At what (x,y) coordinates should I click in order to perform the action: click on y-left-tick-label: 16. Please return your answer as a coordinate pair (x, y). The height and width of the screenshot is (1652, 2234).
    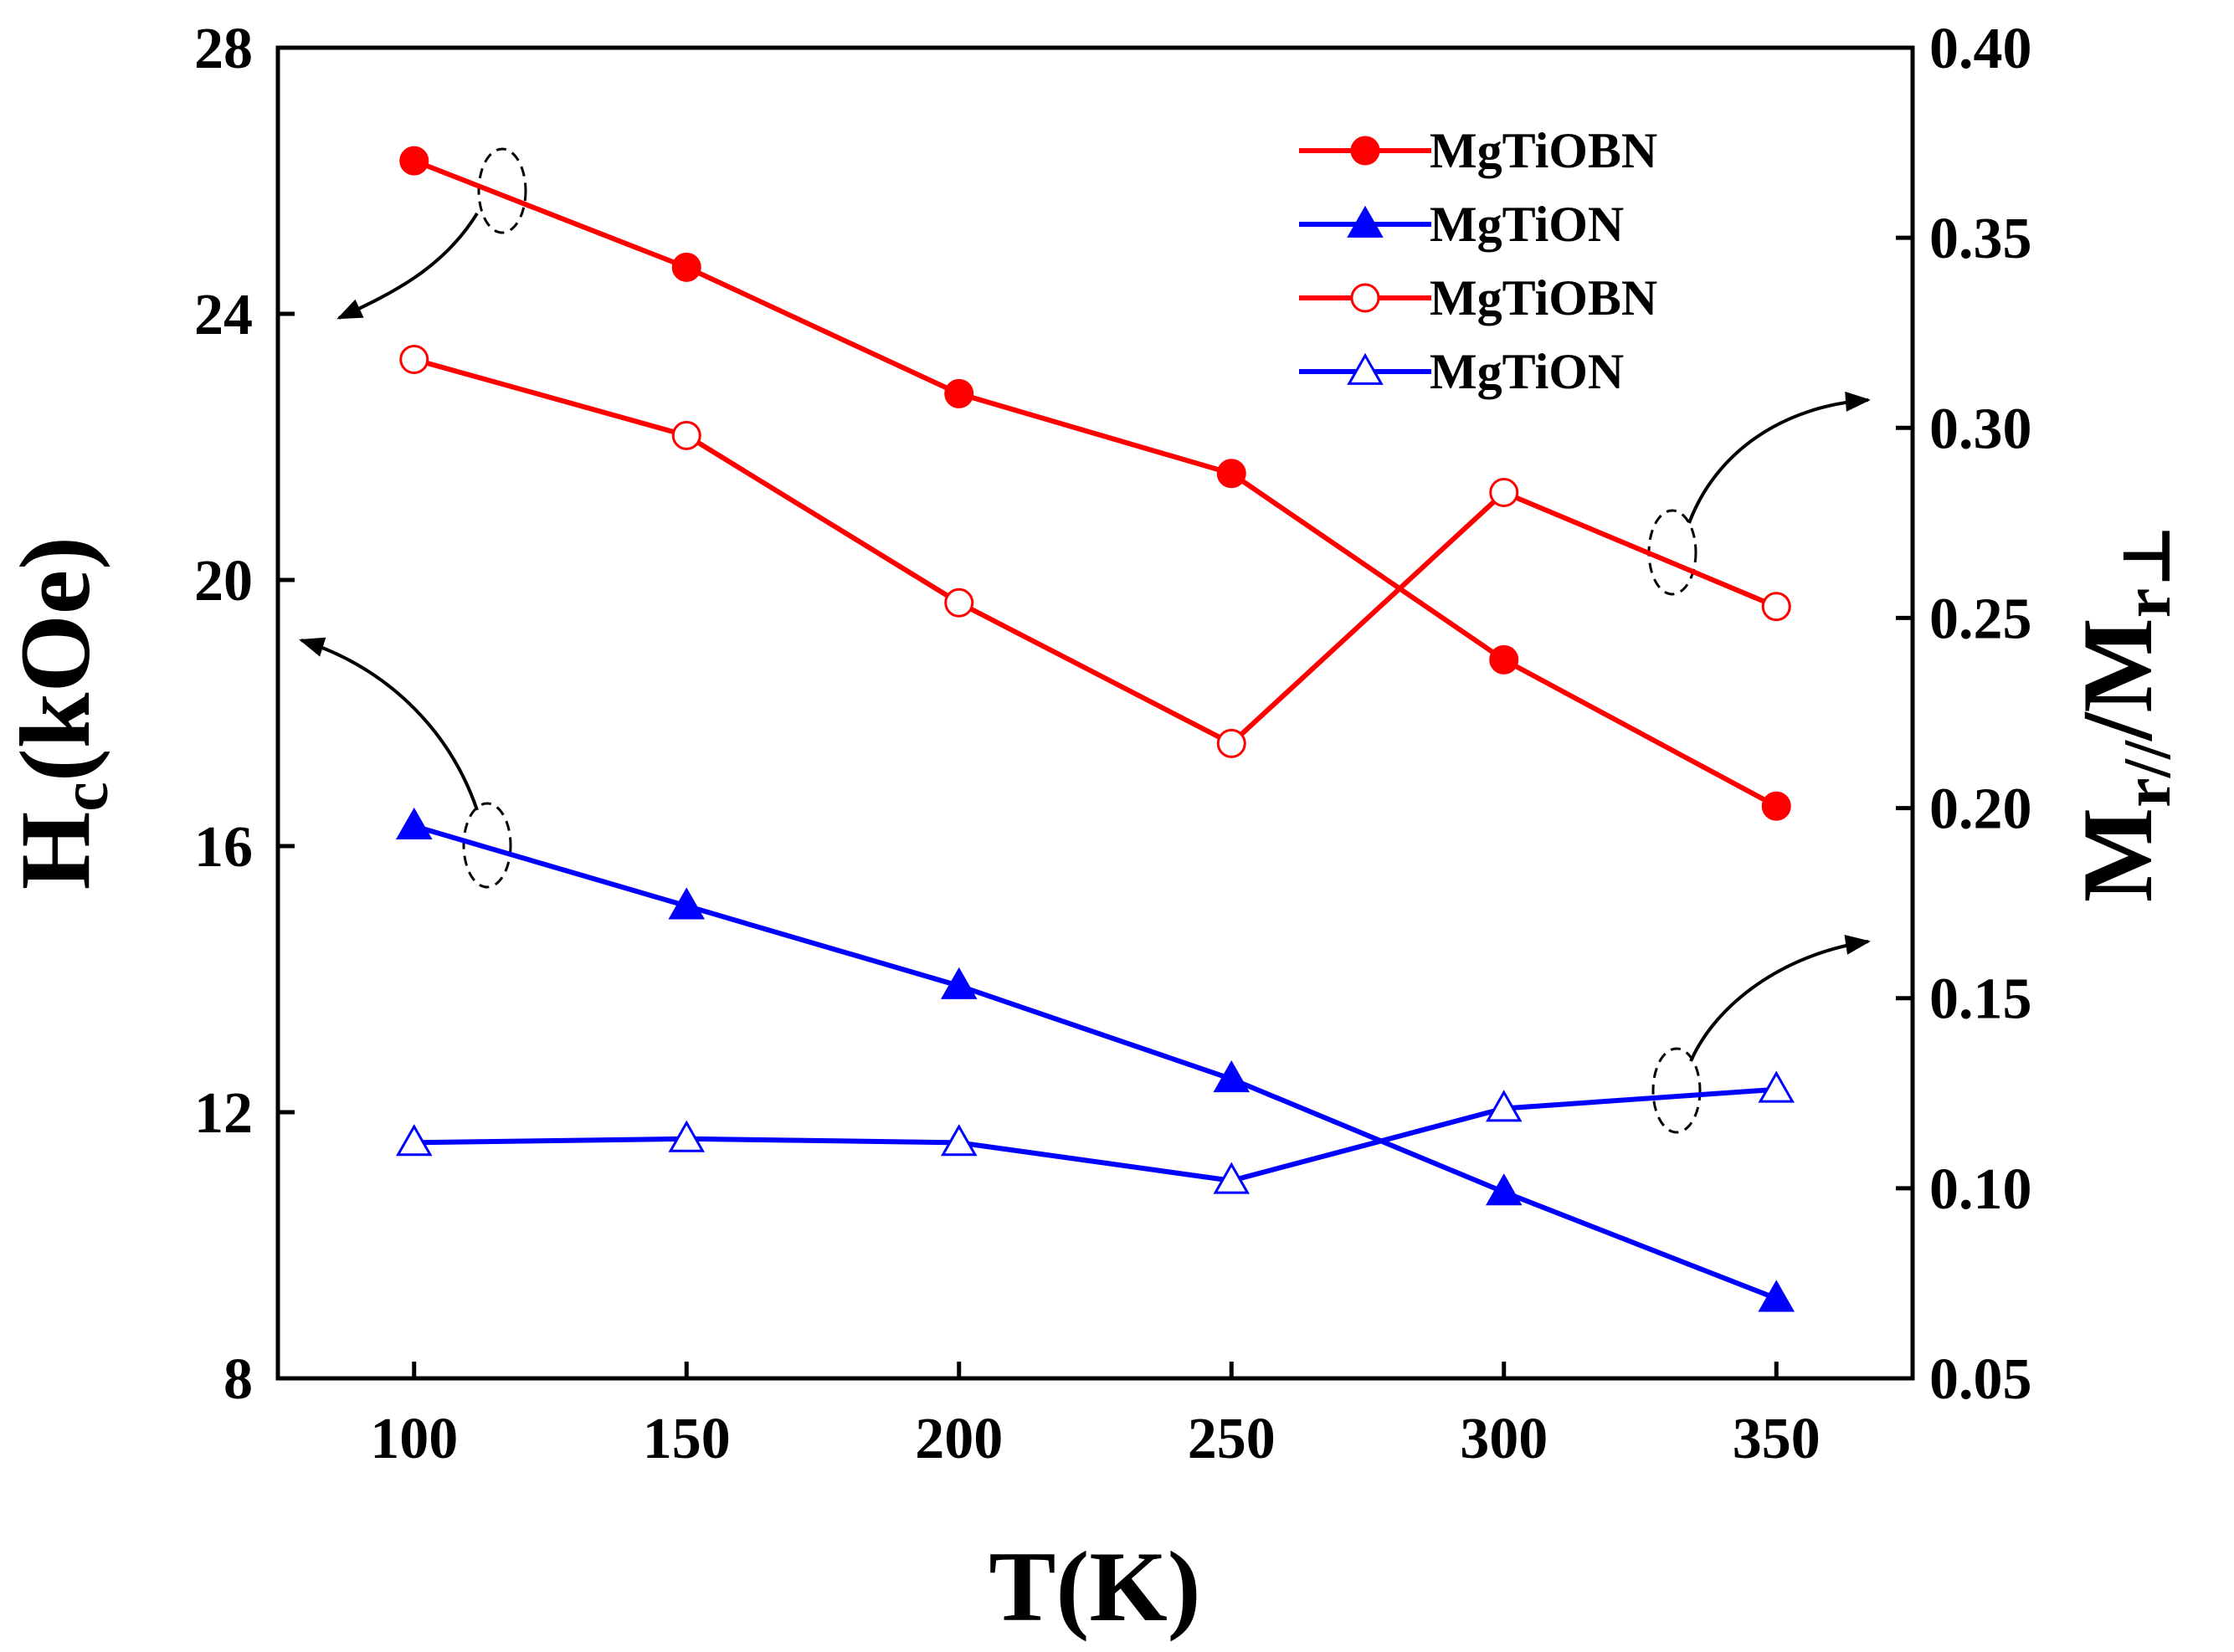
    Looking at the image, I should click on (223, 847).